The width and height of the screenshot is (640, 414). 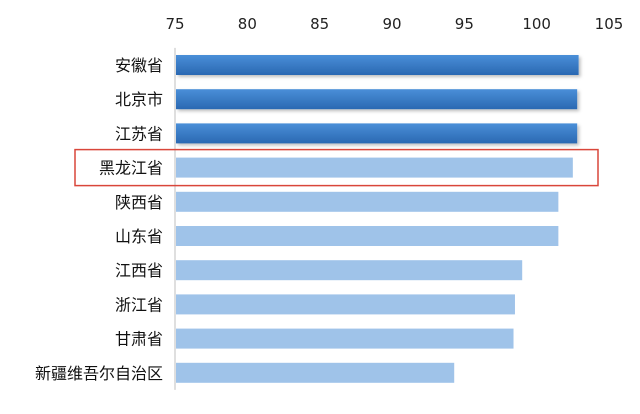 What do you see at coordinates (139, 304) in the screenshot?
I see `category-label: 浙江省` at bounding box center [139, 304].